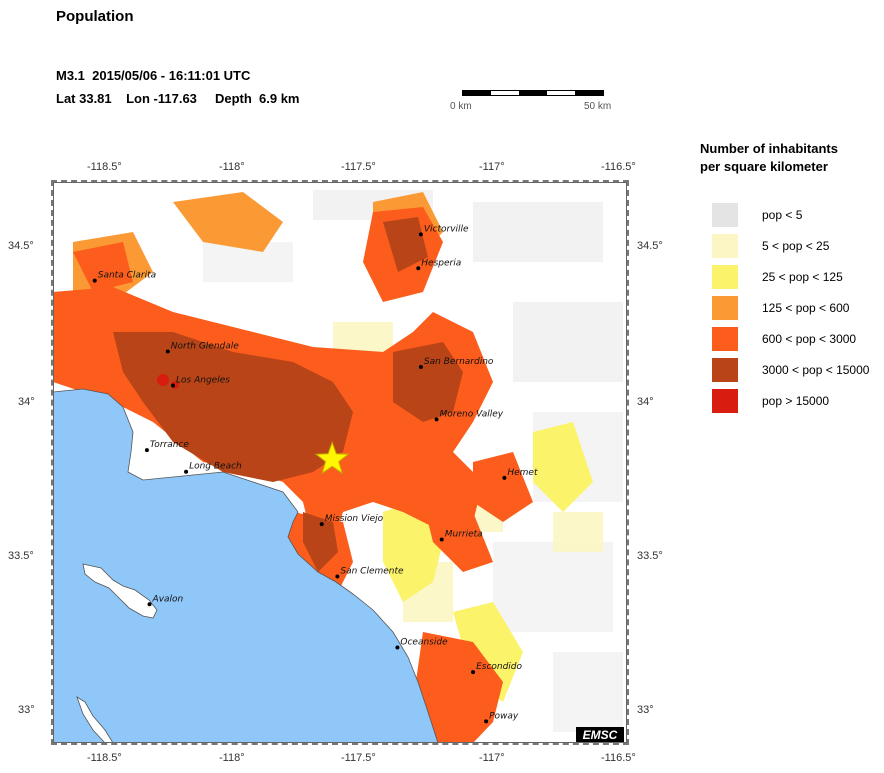 This screenshot has height=773, width=884. I want to click on catalina-island, so click(120, 591).